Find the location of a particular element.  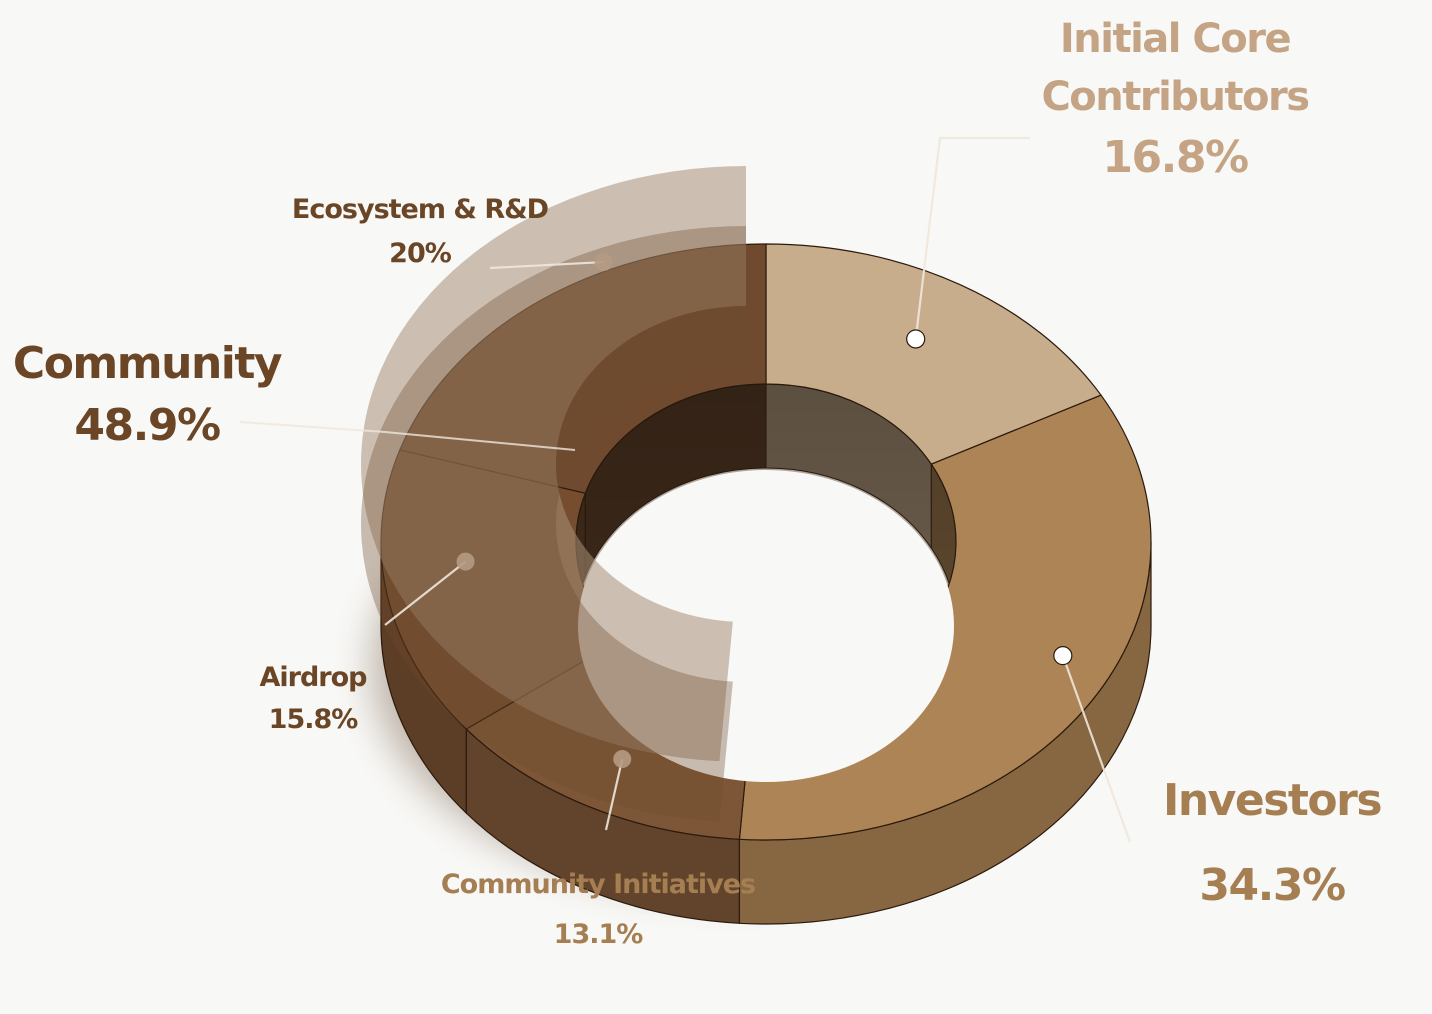

value-community: 48.9% is located at coordinates (147, 425).